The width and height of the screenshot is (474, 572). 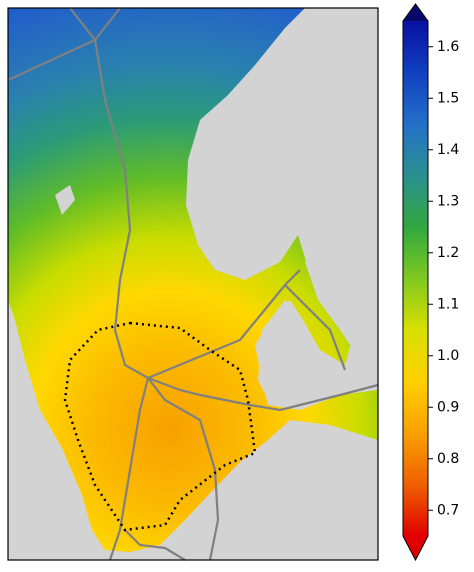 I want to click on colorbar-tick-label: 0.8, so click(x=448, y=459).